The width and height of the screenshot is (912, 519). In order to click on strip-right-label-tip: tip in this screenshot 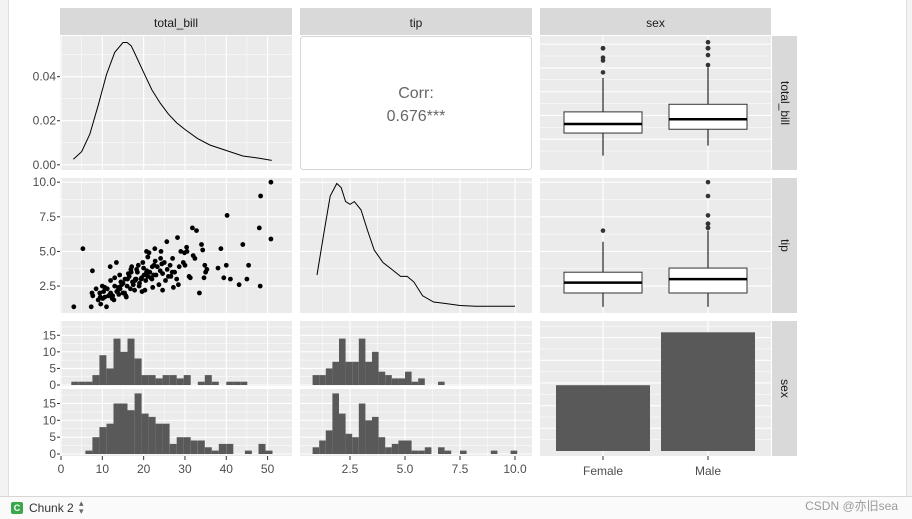, I will do `click(785, 245)`.